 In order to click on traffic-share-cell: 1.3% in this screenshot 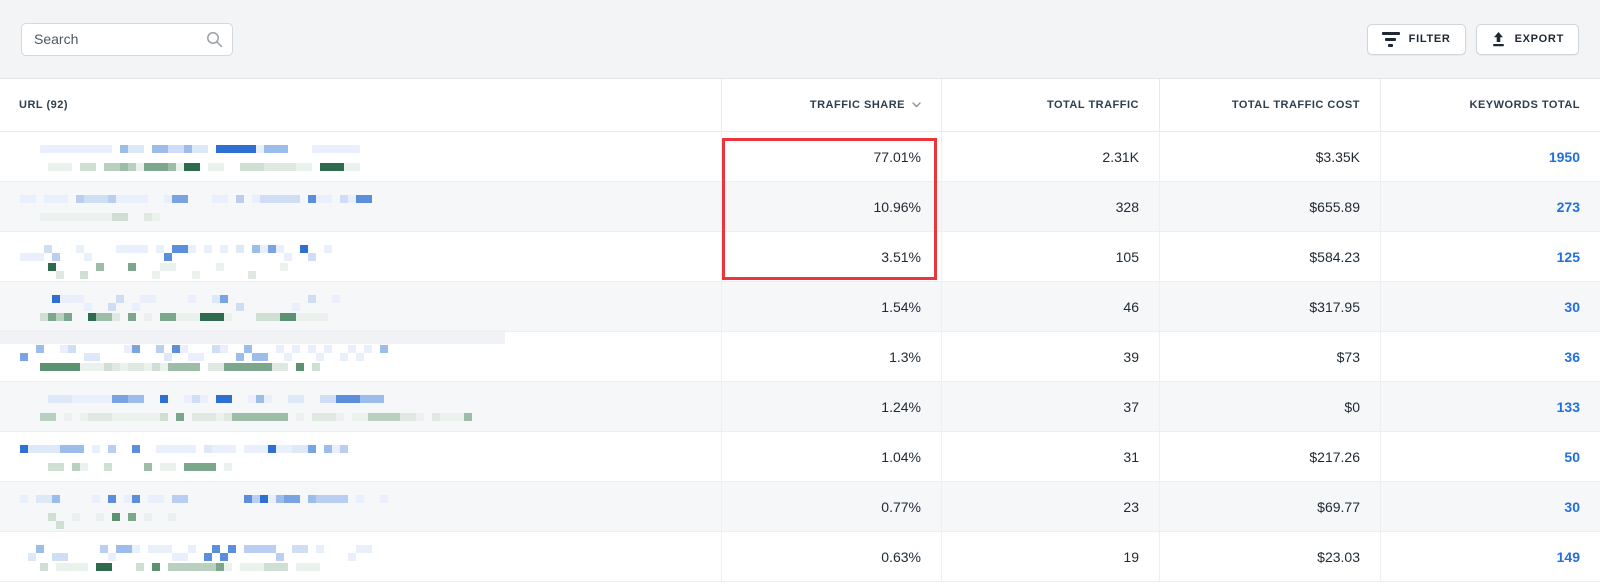, I will do `click(831, 356)`.